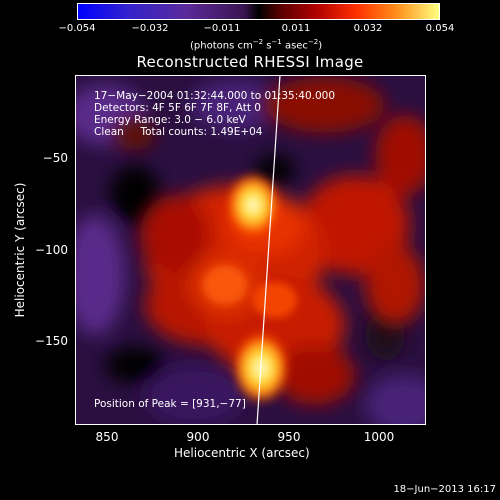 The width and height of the screenshot is (500, 500). I want to click on time-range-label: 17−May−2004 01:32:44.000 to 01:35:40.000, so click(215, 96).